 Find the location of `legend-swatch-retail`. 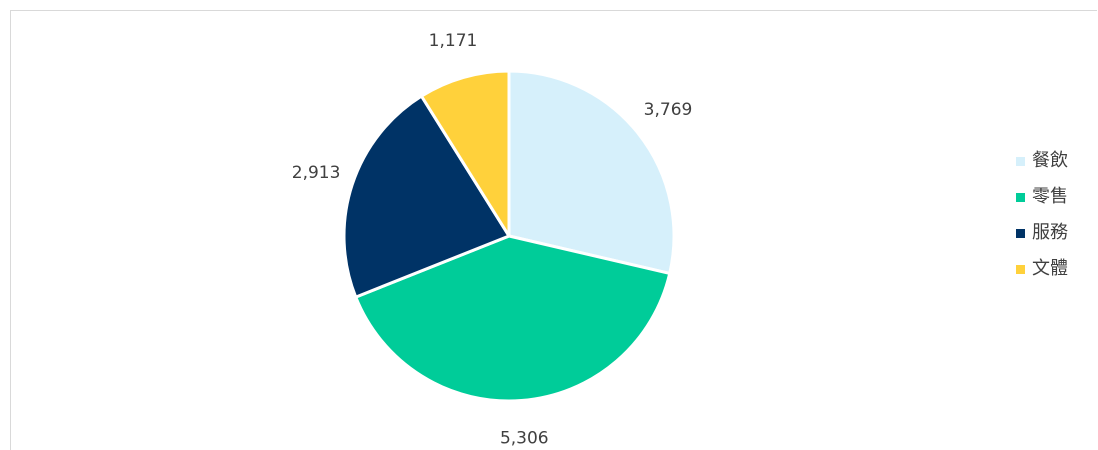

legend-swatch-retail is located at coordinates (1020, 197).